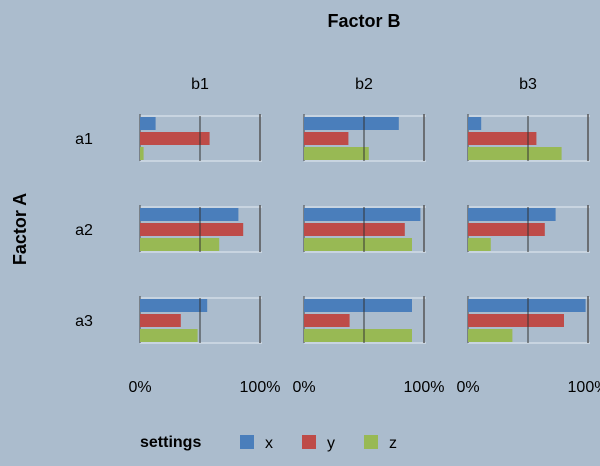  What do you see at coordinates (326, 138) in the screenshot?
I see `bar-a1-b2-y` at bounding box center [326, 138].